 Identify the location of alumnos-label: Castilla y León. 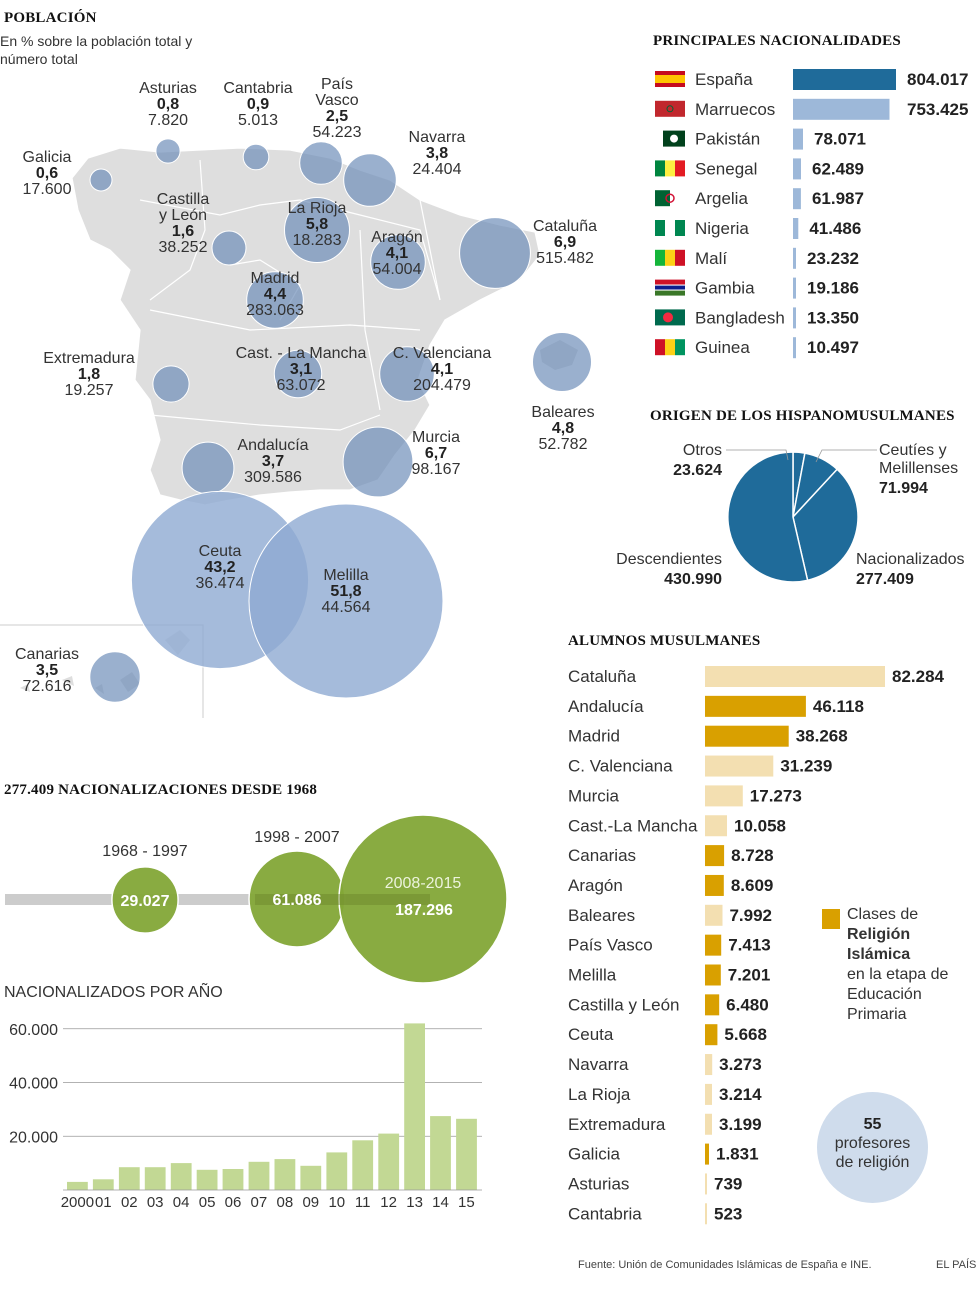
(624, 1004).